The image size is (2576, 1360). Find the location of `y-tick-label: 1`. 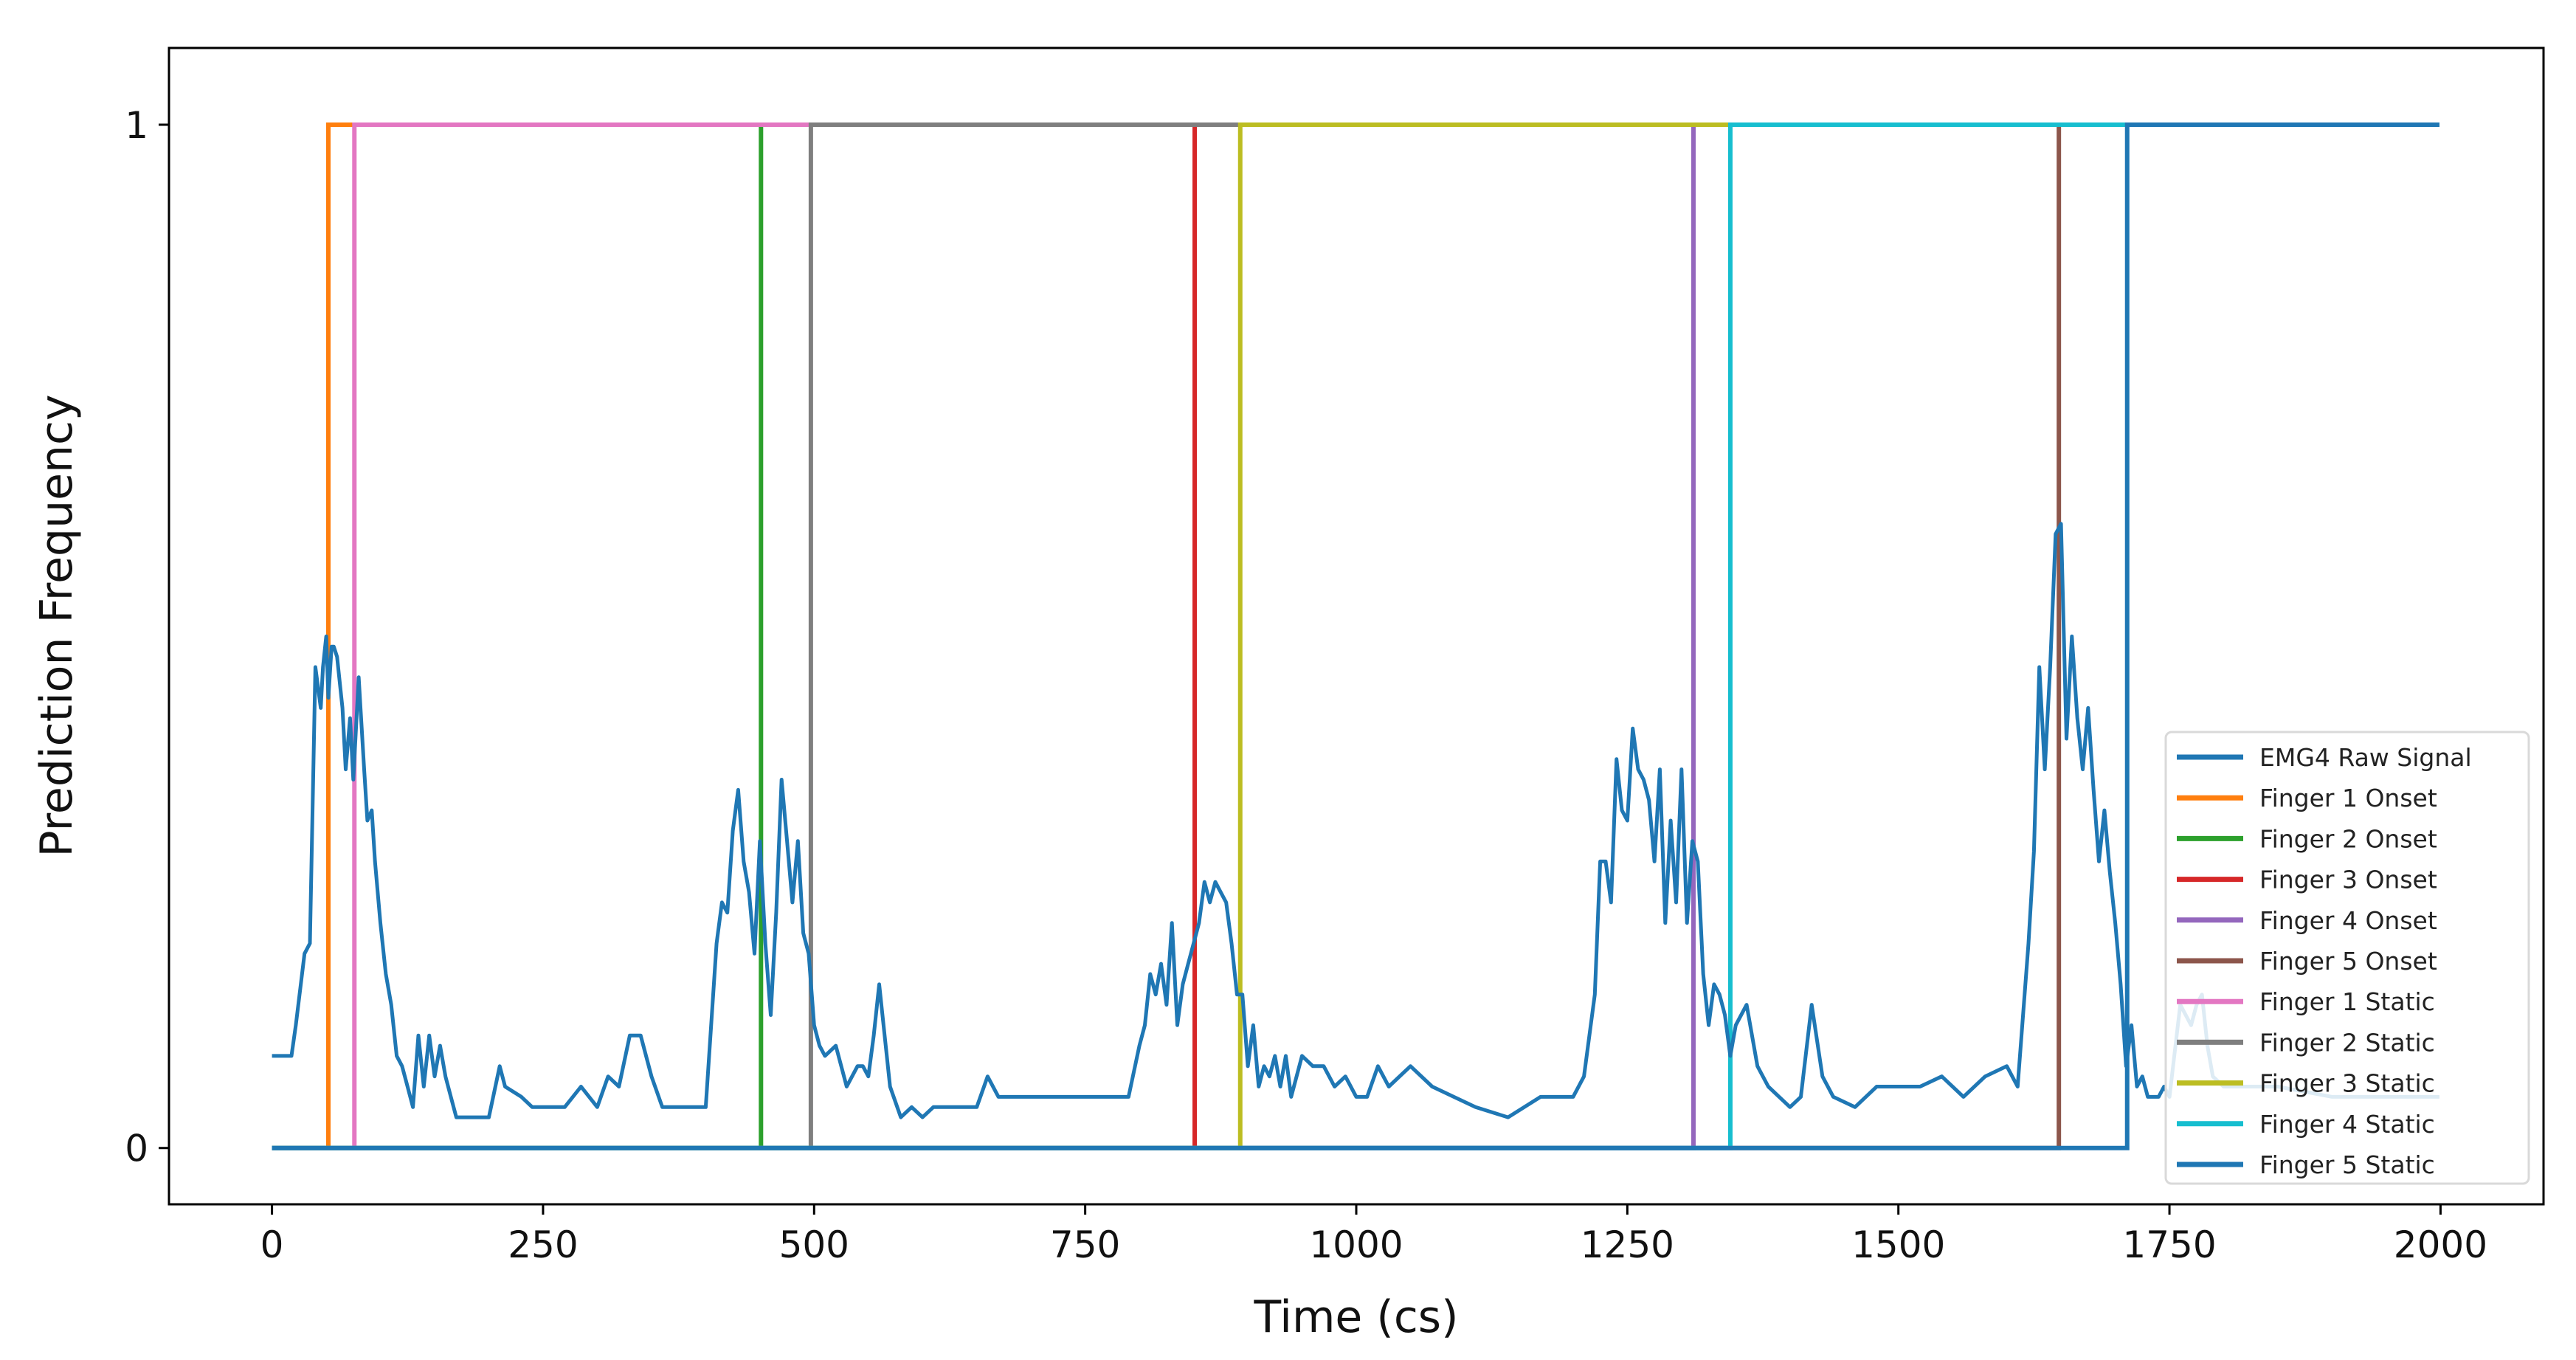

y-tick-label: 1 is located at coordinates (136, 126).